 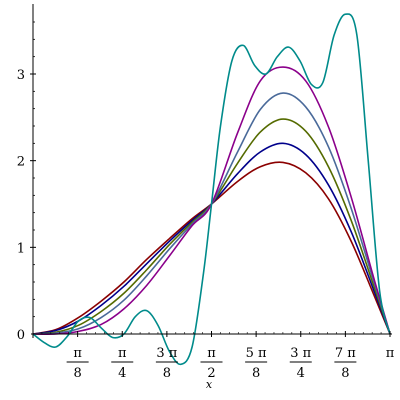 What do you see at coordinates (211, 373) in the screenshot?
I see `x-tick-denominator: 2` at bounding box center [211, 373].